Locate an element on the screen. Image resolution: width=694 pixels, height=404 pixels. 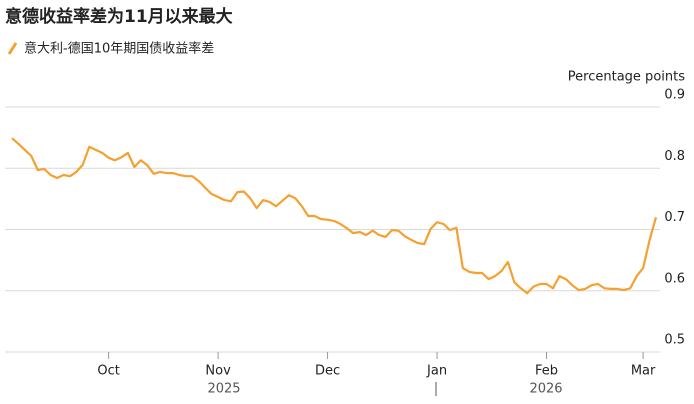
x-tick-label: Dec is located at coordinates (327, 371).